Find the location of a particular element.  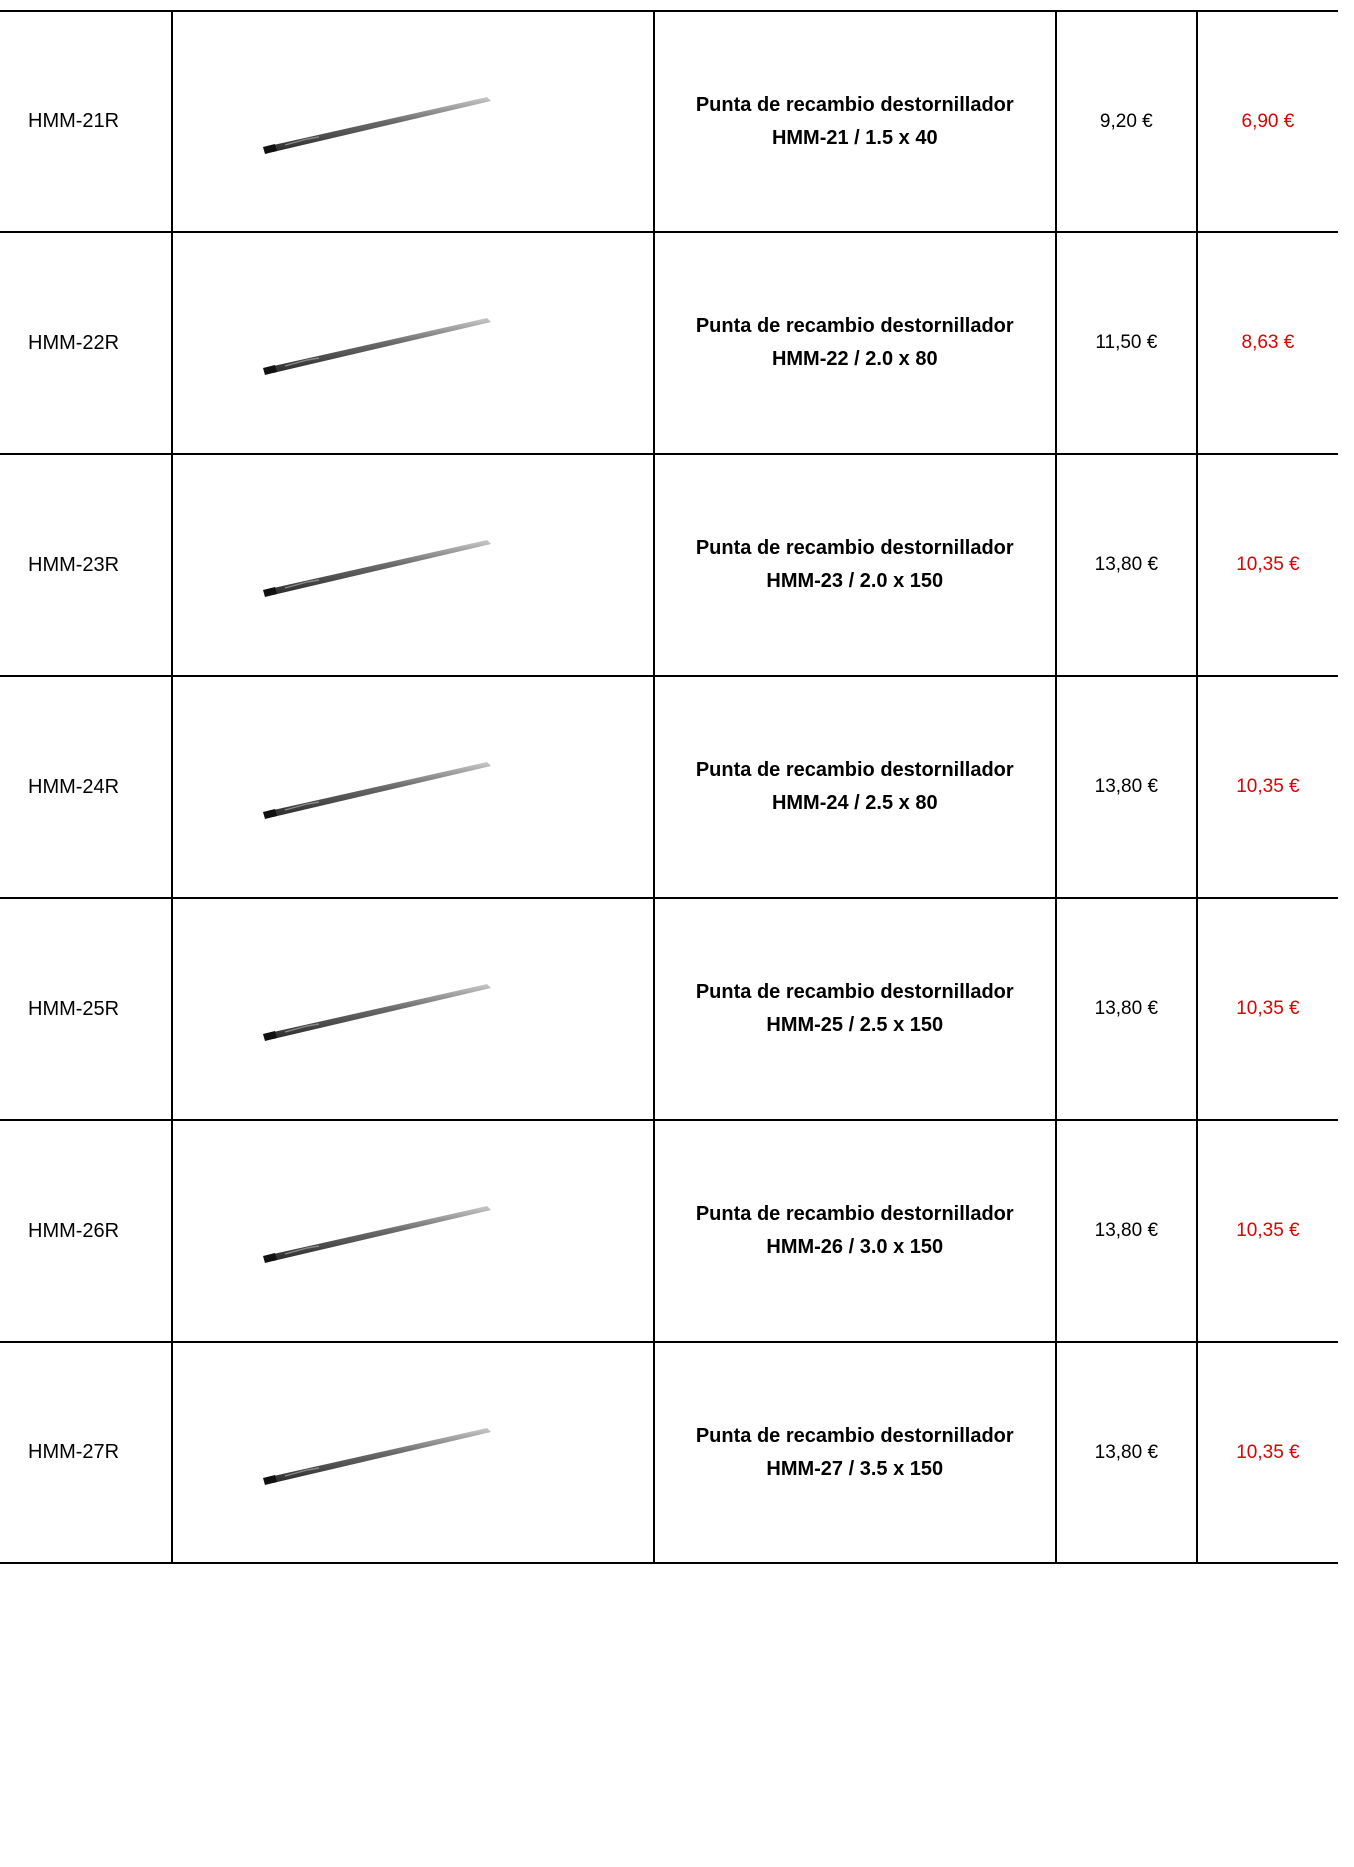

ref-cell: HMM-24R is located at coordinates (86, 787).